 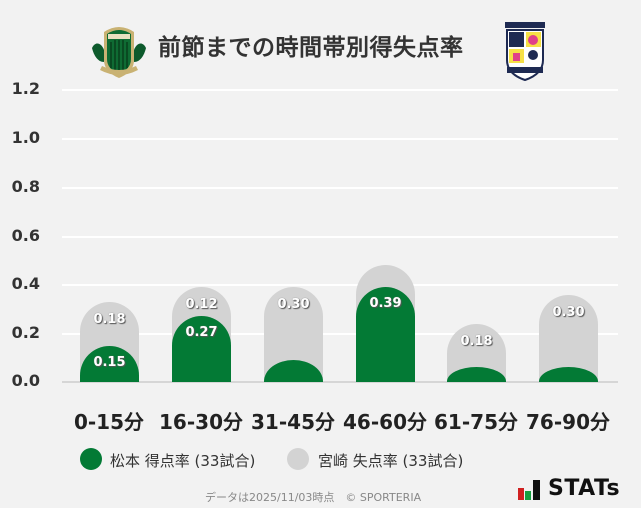 I want to click on data-date-note: データは2025/11/03時点 © SPORTERIA, so click(x=313, y=497).